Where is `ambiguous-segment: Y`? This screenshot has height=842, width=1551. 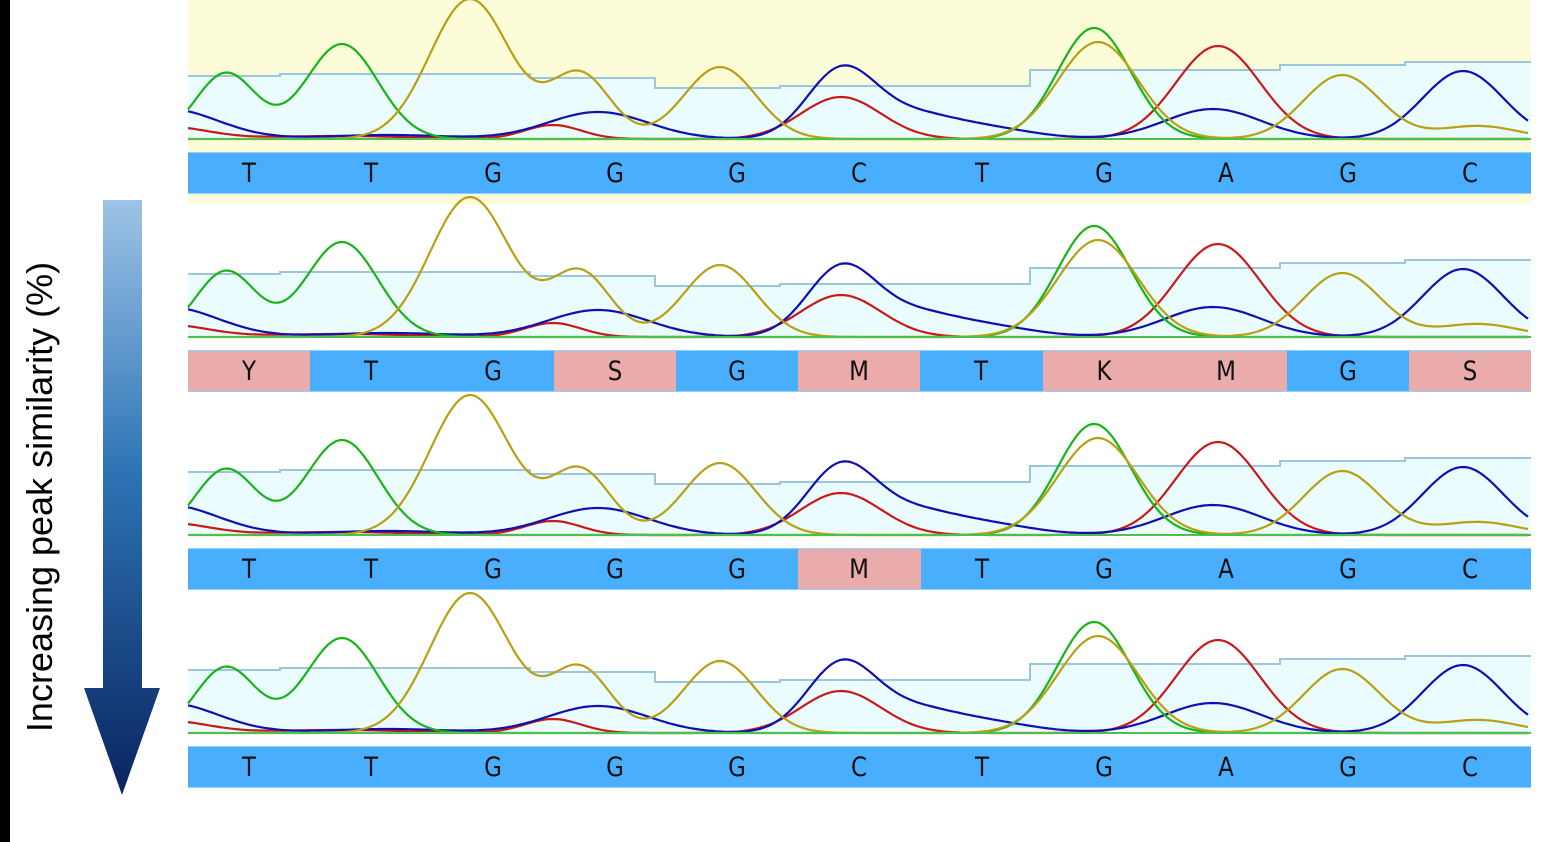 ambiguous-segment: Y is located at coordinates (249, 371).